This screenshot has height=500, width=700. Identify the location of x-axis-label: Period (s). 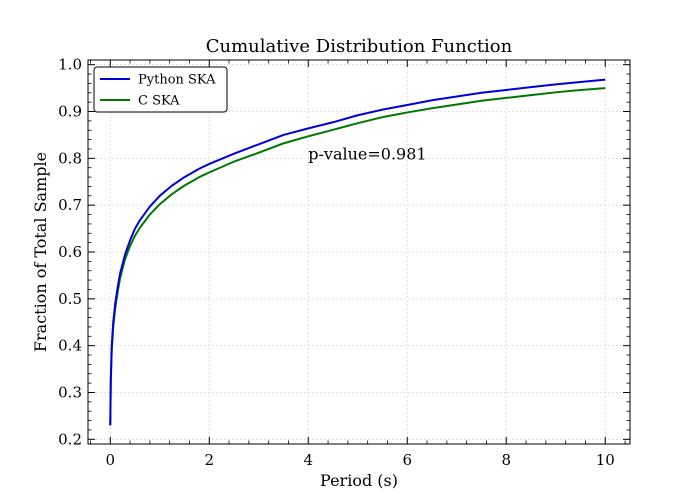
(359, 480).